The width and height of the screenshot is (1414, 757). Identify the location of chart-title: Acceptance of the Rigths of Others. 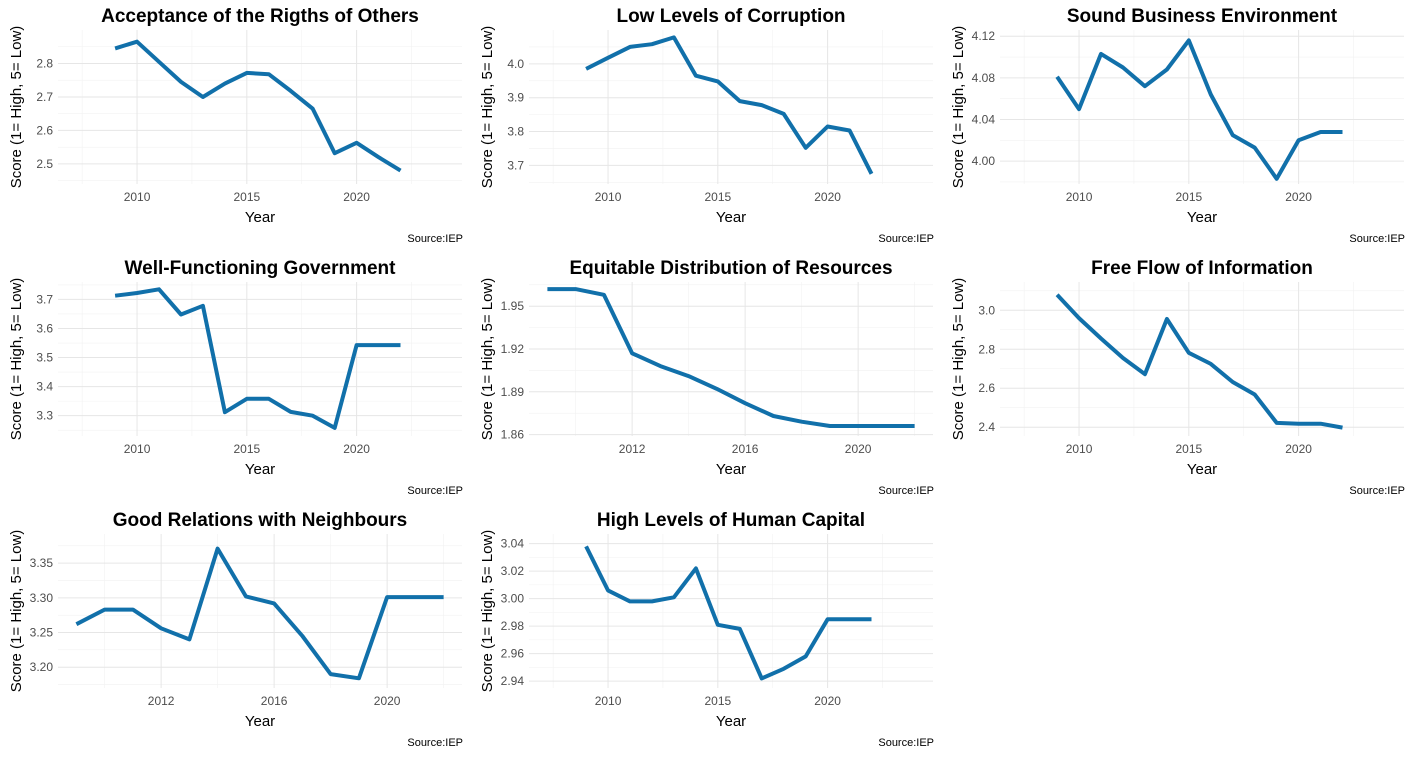
(260, 16).